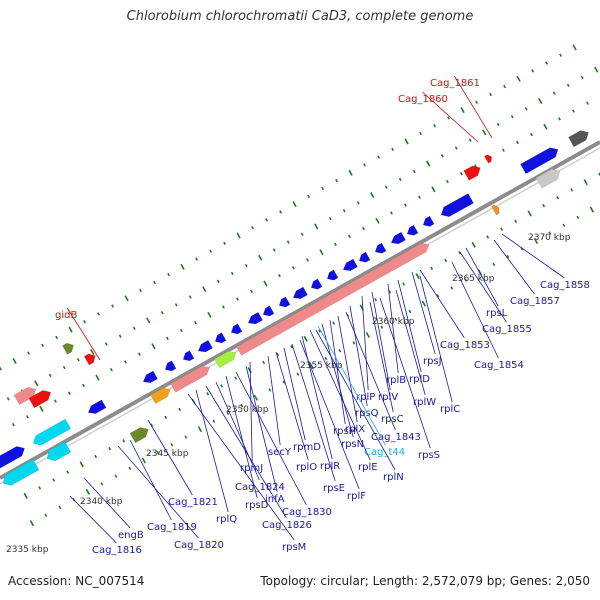 This screenshot has height=600, width=600. What do you see at coordinates (260, 487) in the screenshot?
I see `gene-label-cag-1824: Cag_1824` at bounding box center [260, 487].